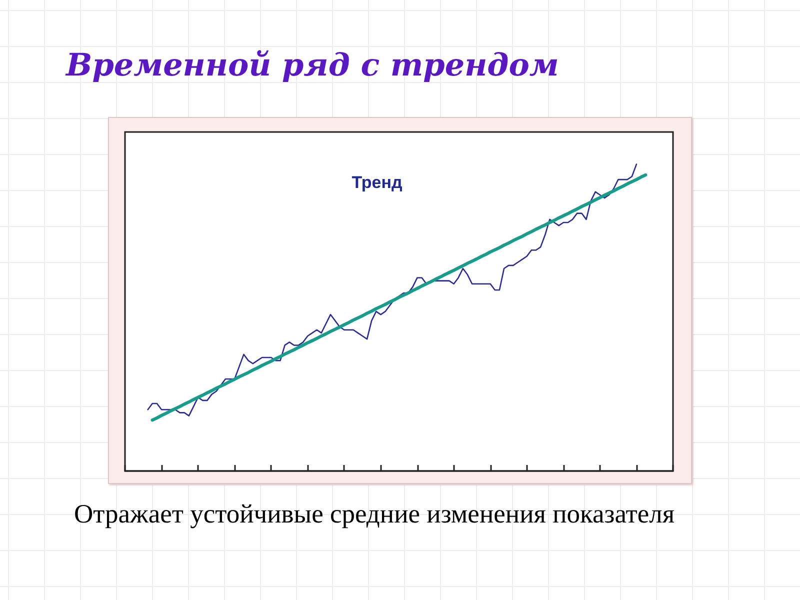 The width and height of the screenshot is (800, 600). I want to click on text: Отражает устойчивые средние изменения показателя, so click(374, 513).